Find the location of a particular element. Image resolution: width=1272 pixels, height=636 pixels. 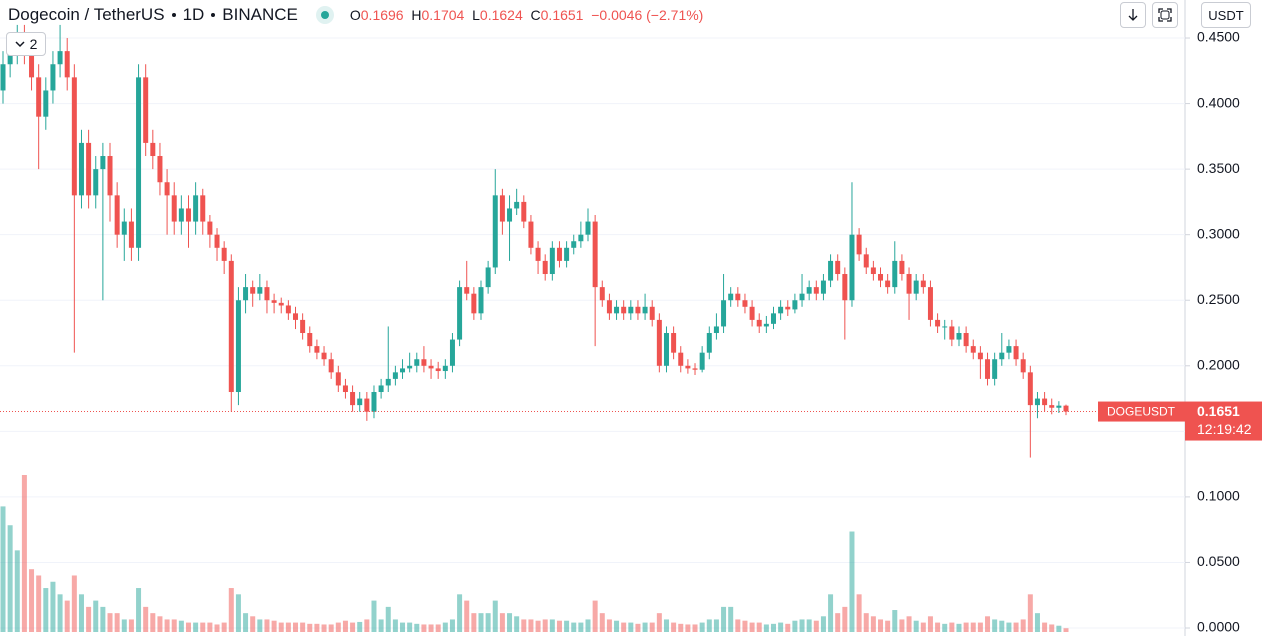

l-key: L is located at coordinates (476, 15).